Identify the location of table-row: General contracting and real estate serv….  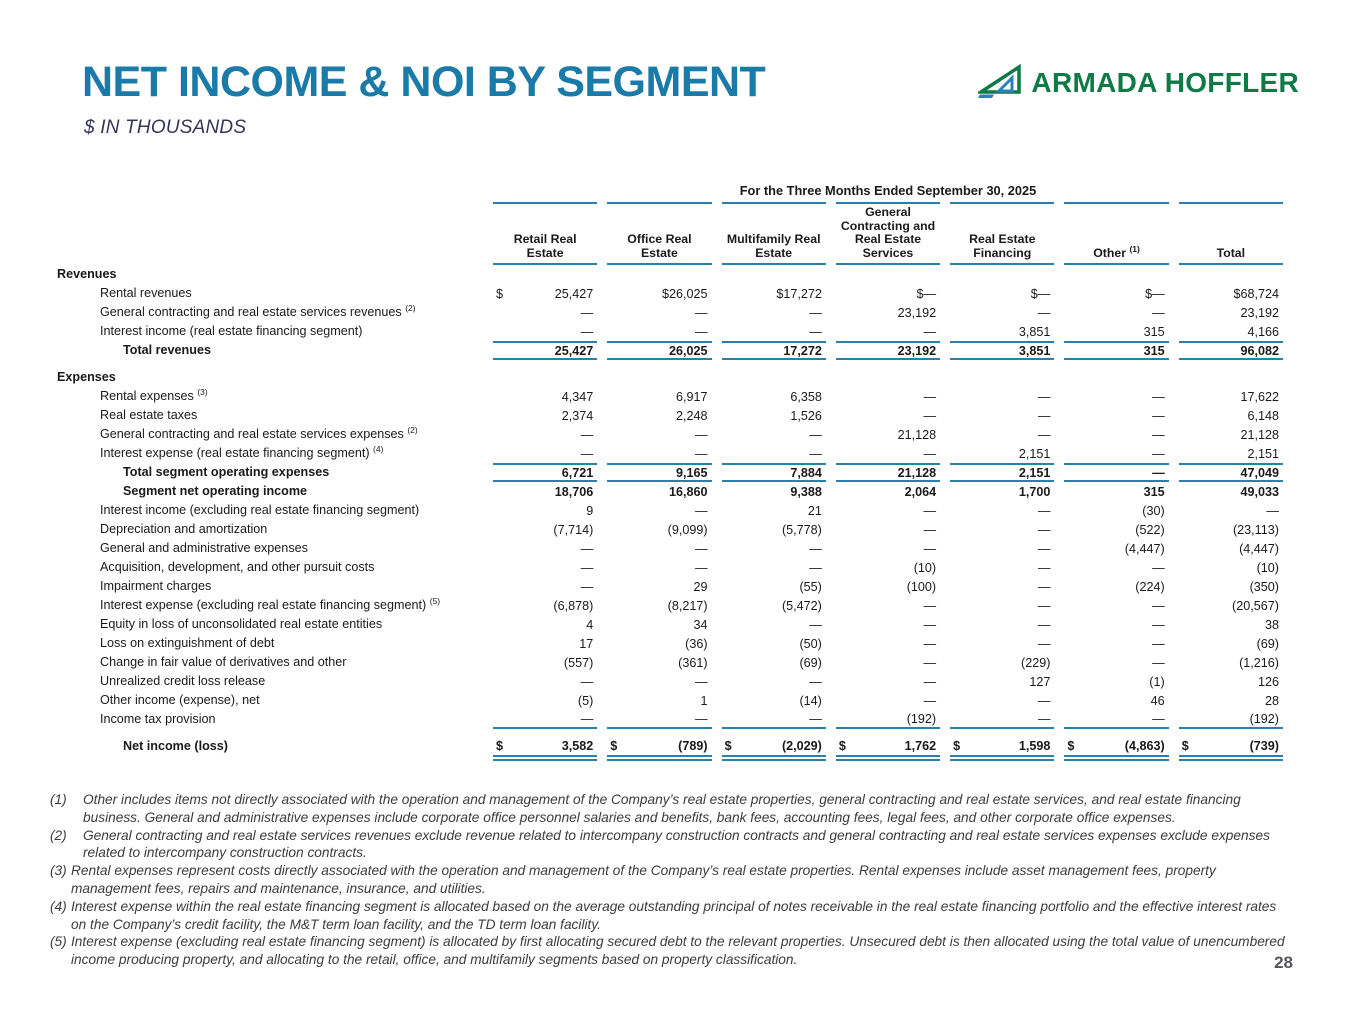
(669, 434).